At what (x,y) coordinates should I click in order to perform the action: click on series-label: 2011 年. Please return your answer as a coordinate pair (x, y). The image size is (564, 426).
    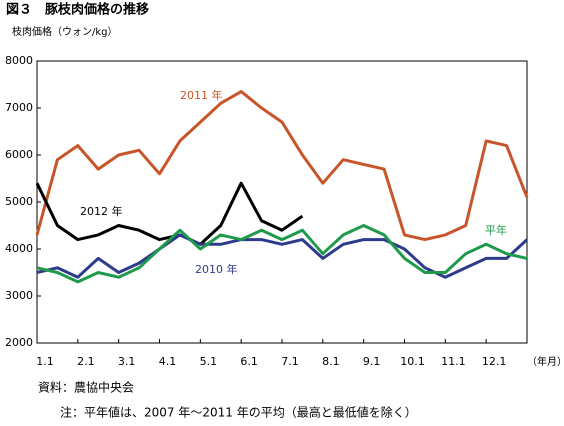
    Looking at the image, I should click on (201, 95).